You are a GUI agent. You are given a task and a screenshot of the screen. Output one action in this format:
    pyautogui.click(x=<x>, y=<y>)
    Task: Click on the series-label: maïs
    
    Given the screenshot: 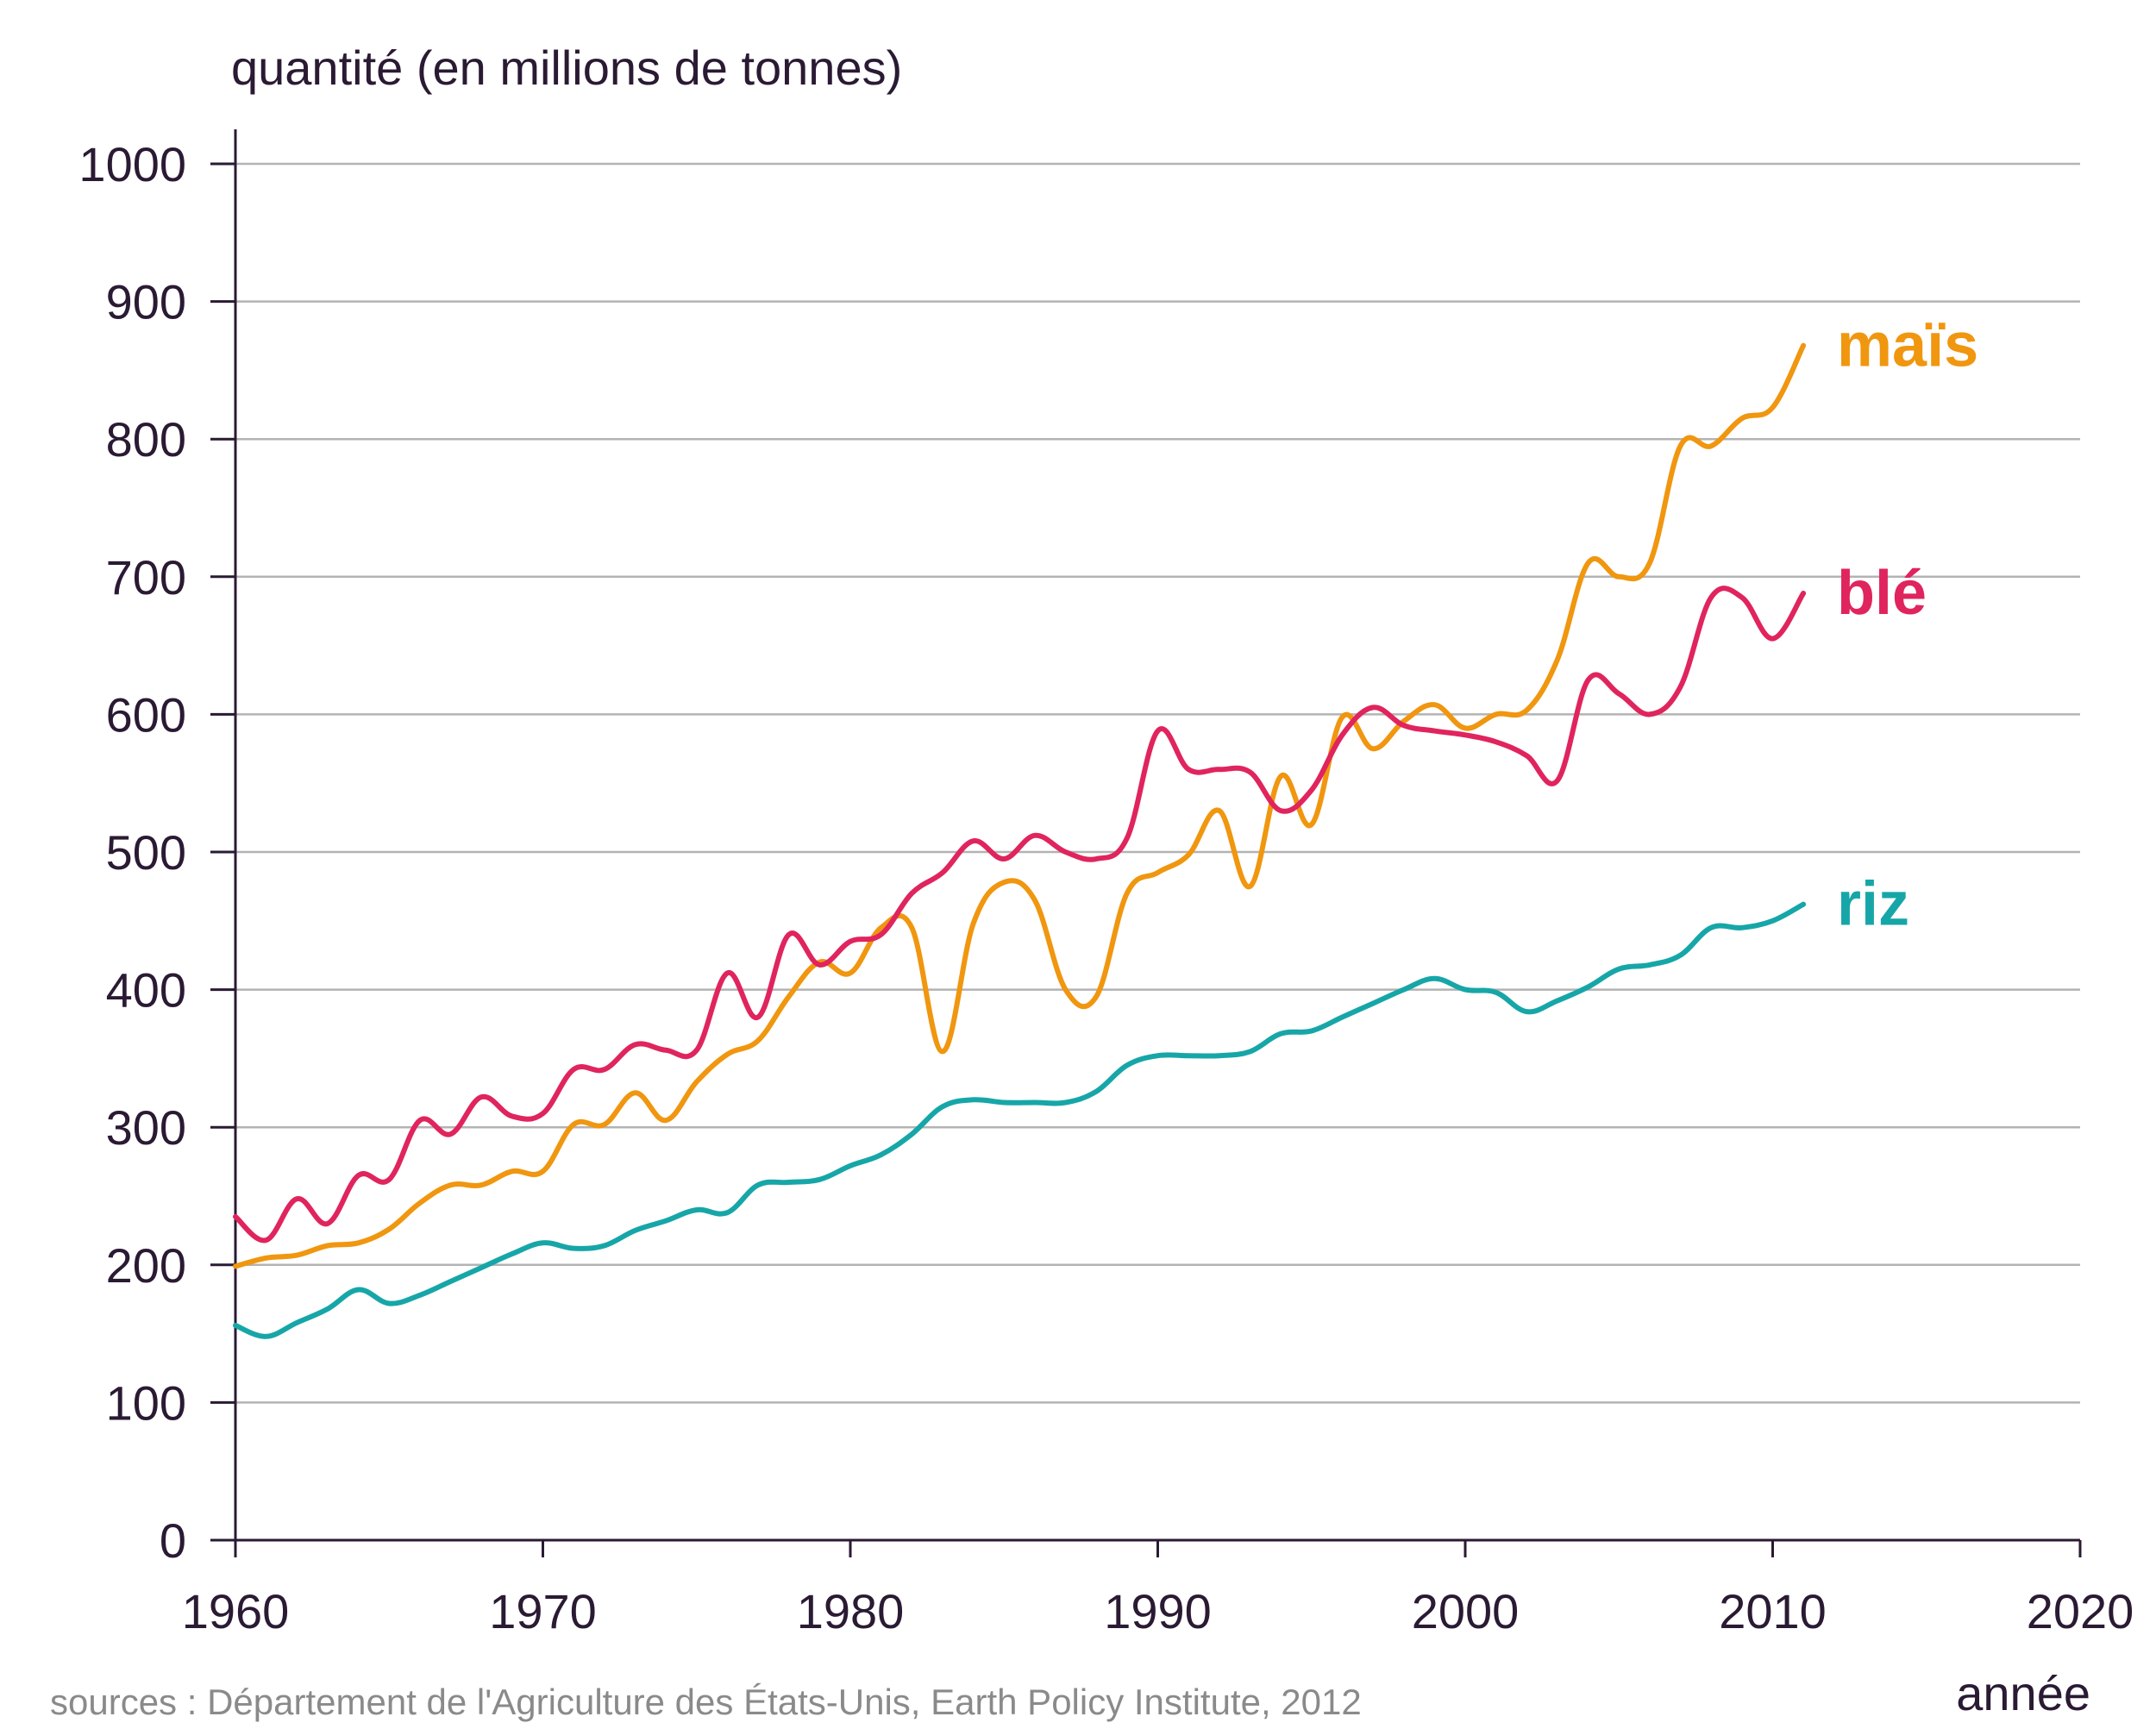 What is the action you would take?
    pyautogui.click(x=1907, y=346)
    